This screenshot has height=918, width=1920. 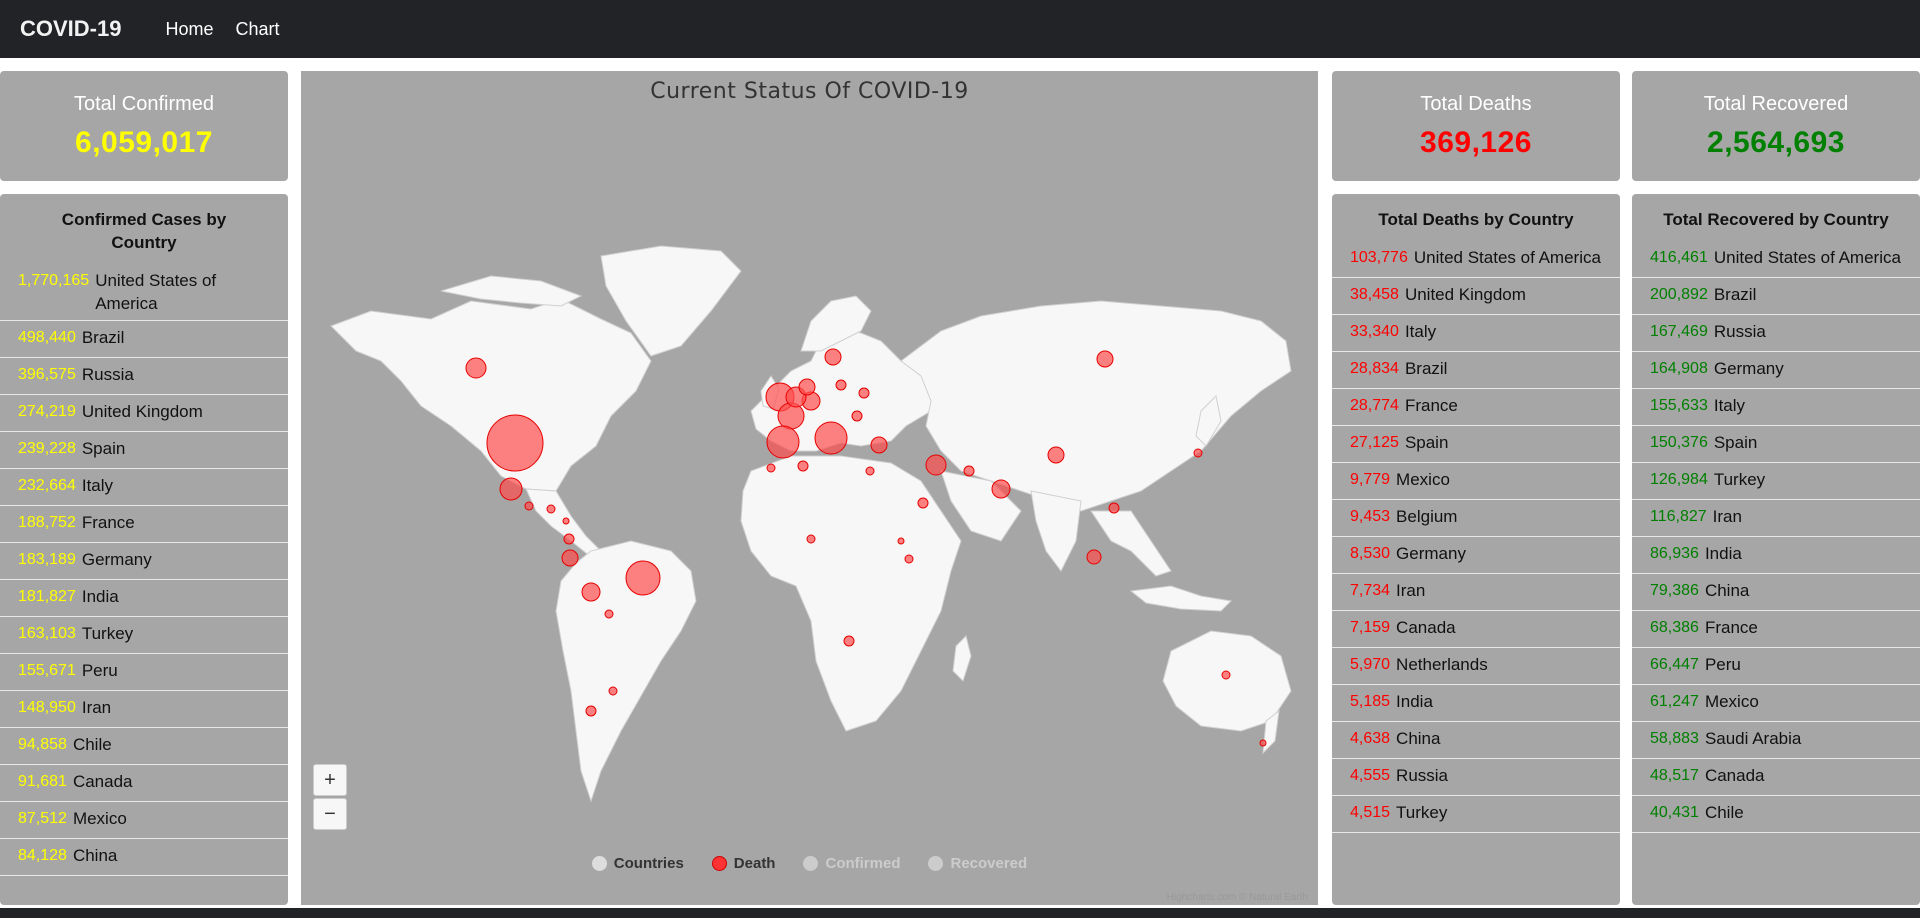 I want to click on total-confirmed-title: Total Confirmed, so click(x=144, y=104).